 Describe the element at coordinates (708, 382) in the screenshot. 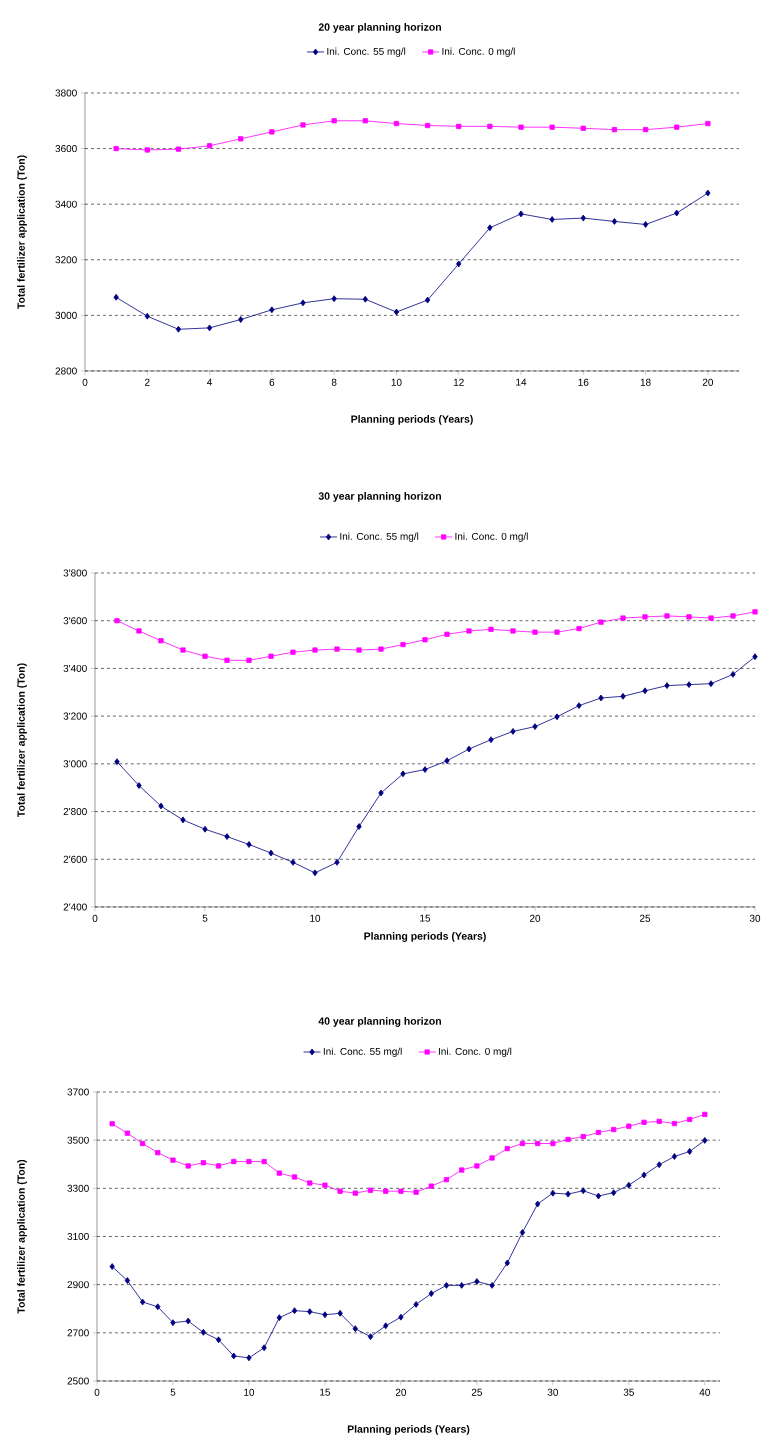

I see `x-tick-label: 20` at that location.